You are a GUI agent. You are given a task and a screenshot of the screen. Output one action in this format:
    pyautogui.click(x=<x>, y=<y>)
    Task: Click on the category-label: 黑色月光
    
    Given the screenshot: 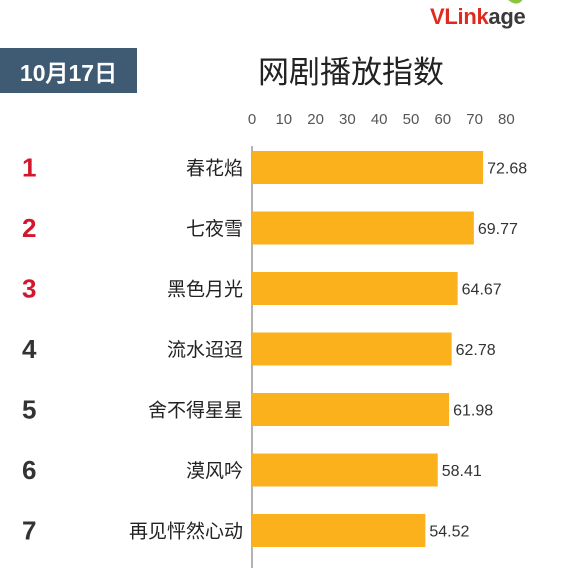 What is the action you would take?
    pyautogui.click(x=205, y=290)
    